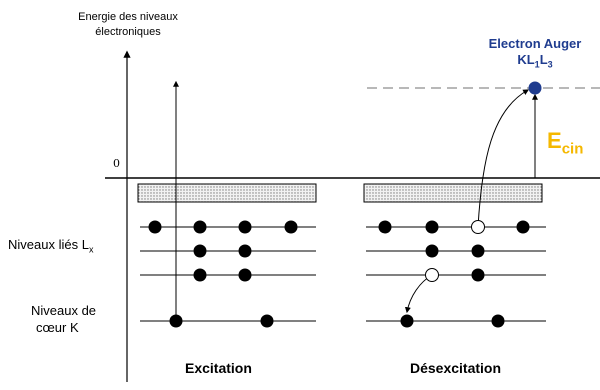  Describe the element at coordinates (116, 163) in the screenshot. I see `zero-label: 0` at that location.